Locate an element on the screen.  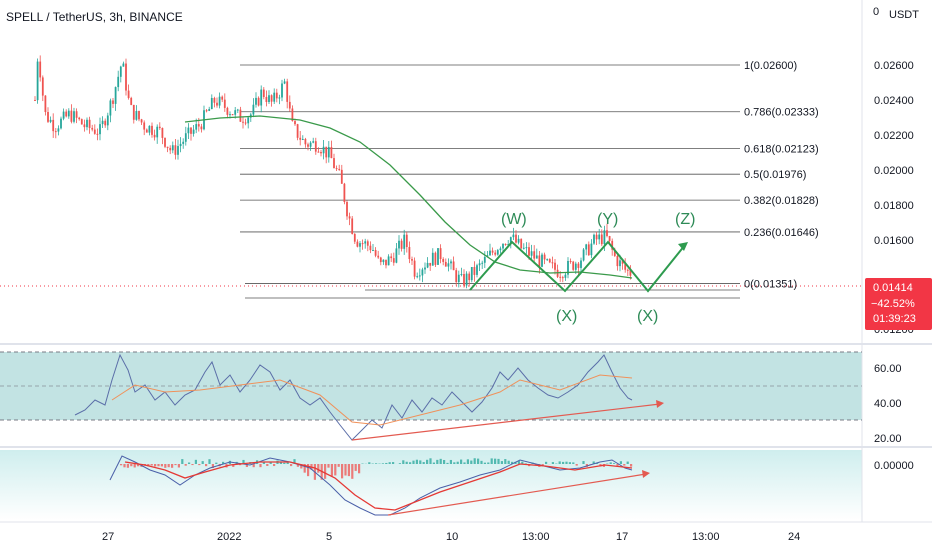
current-price: 0.01414 is located at coordinates (893, 288).